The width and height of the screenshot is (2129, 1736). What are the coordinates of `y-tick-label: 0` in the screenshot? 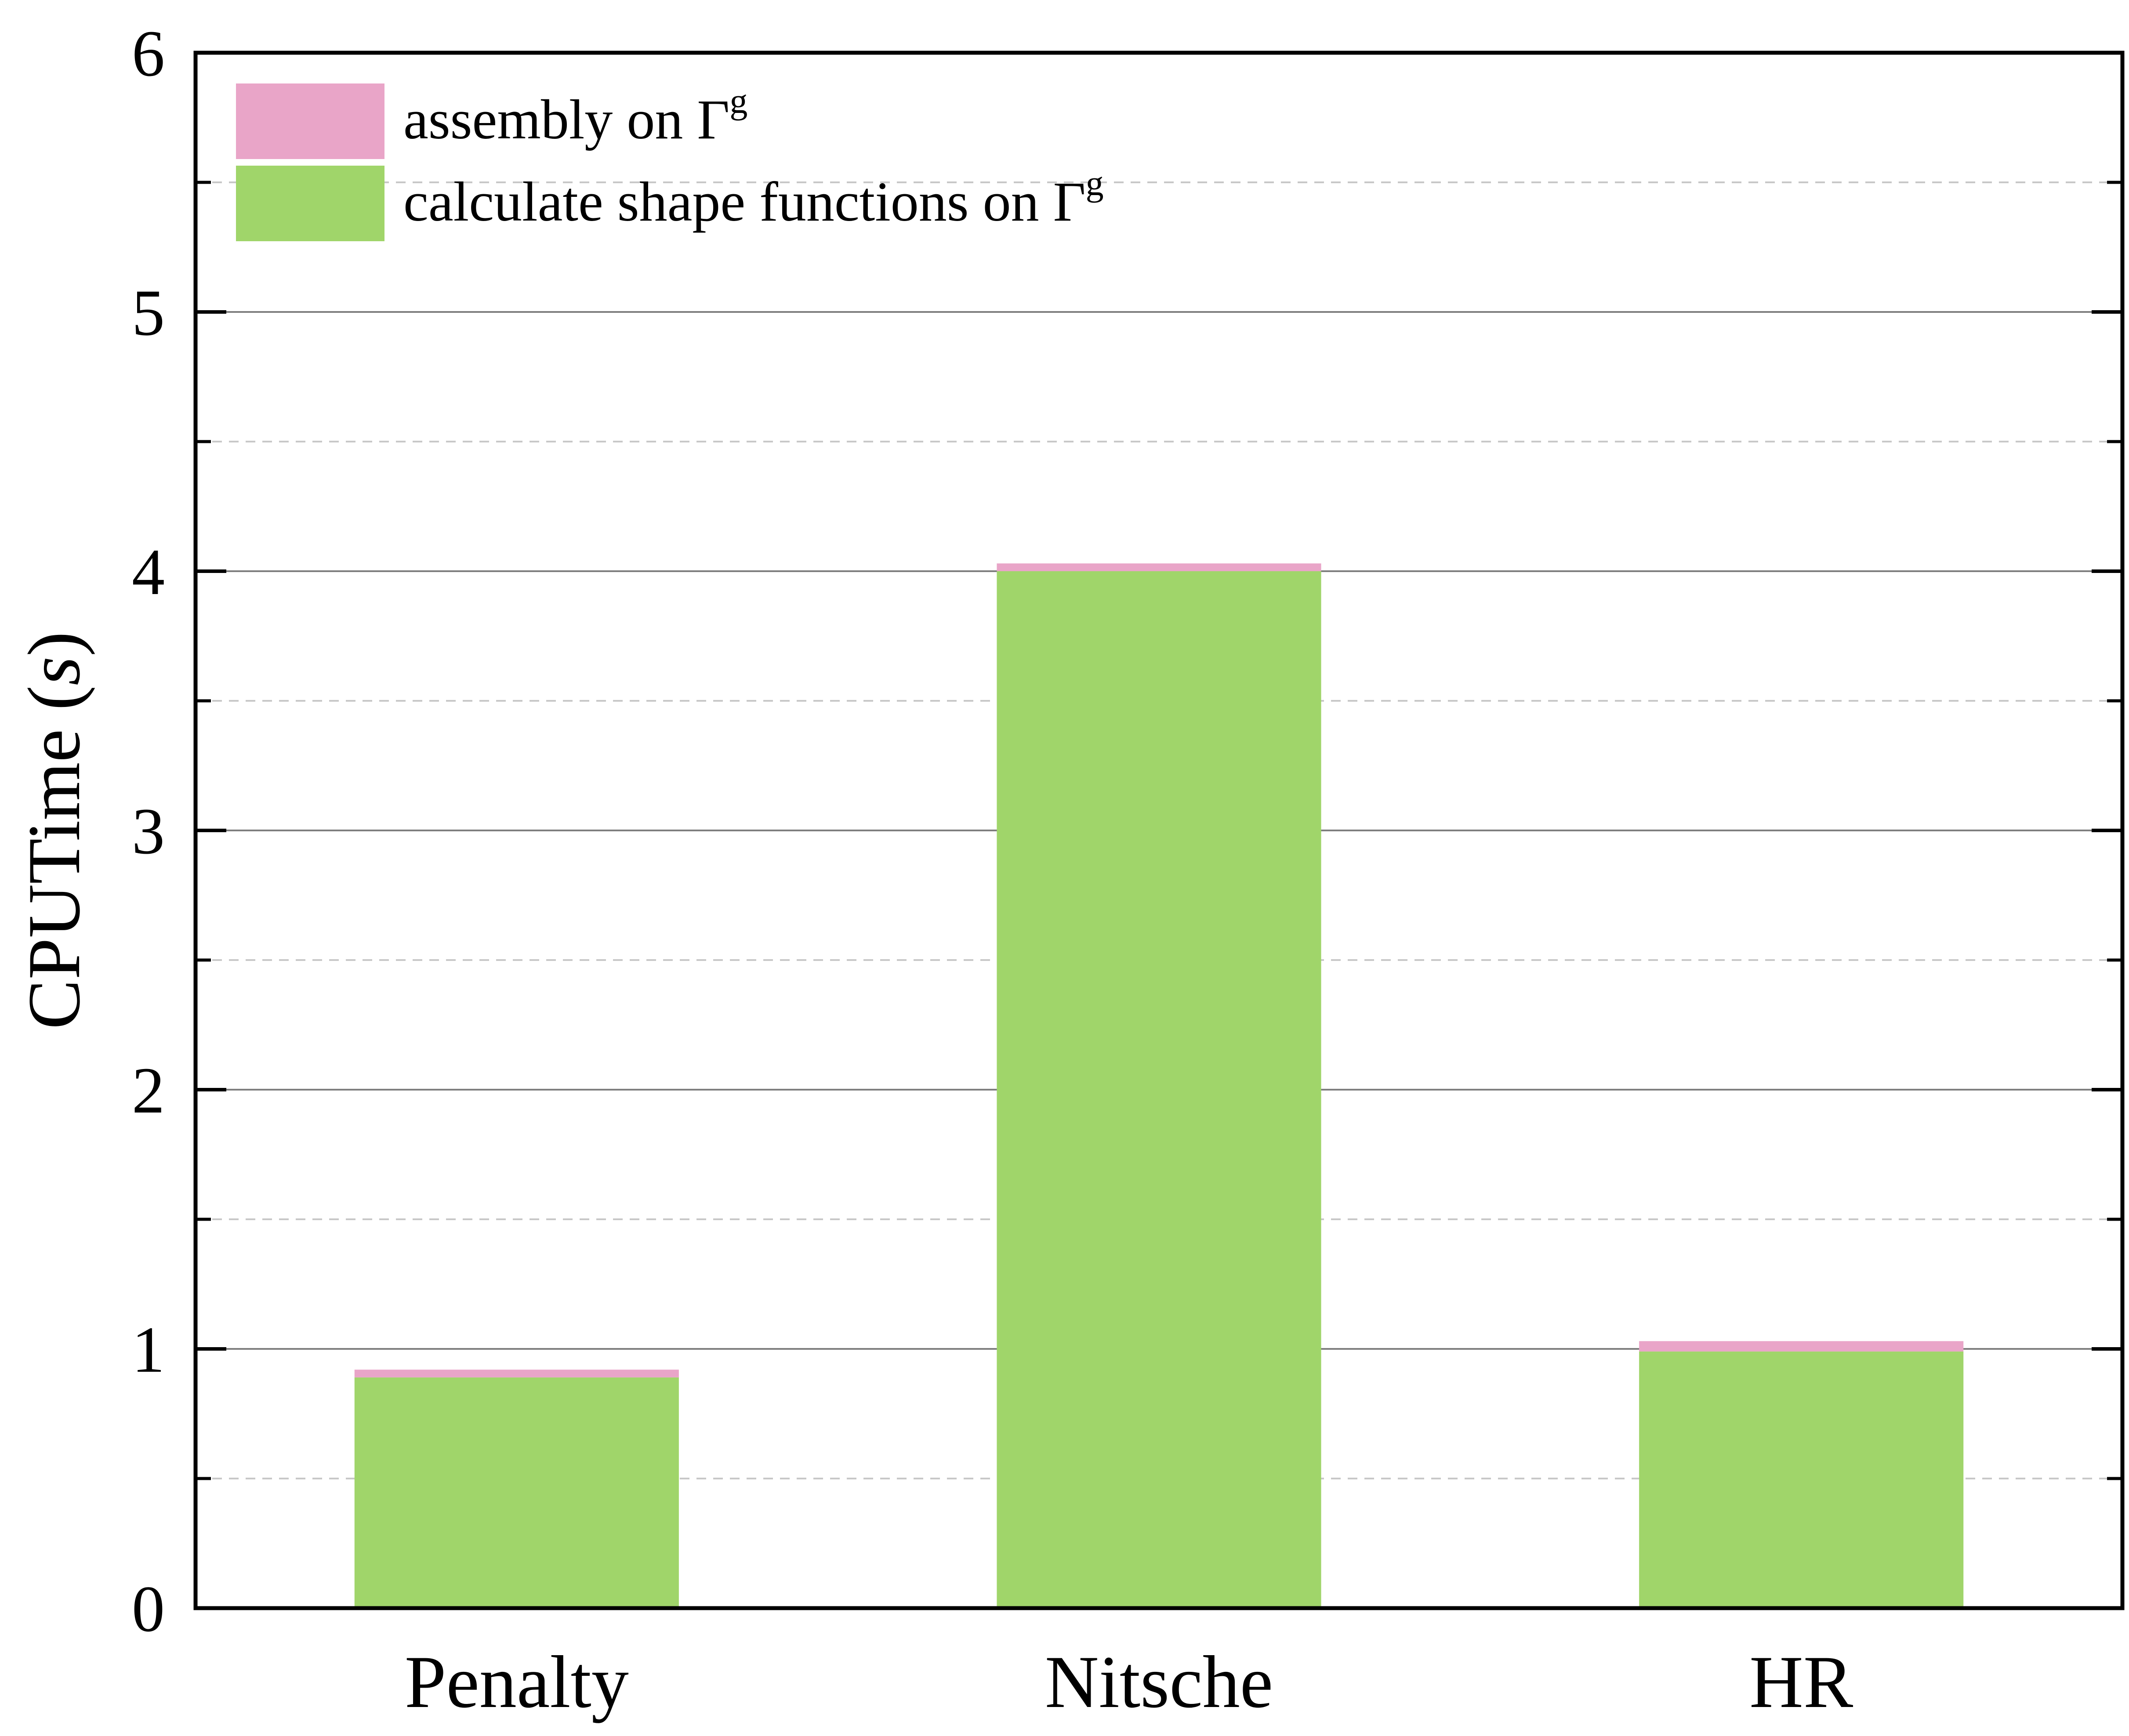 It's located at (148, 1609).